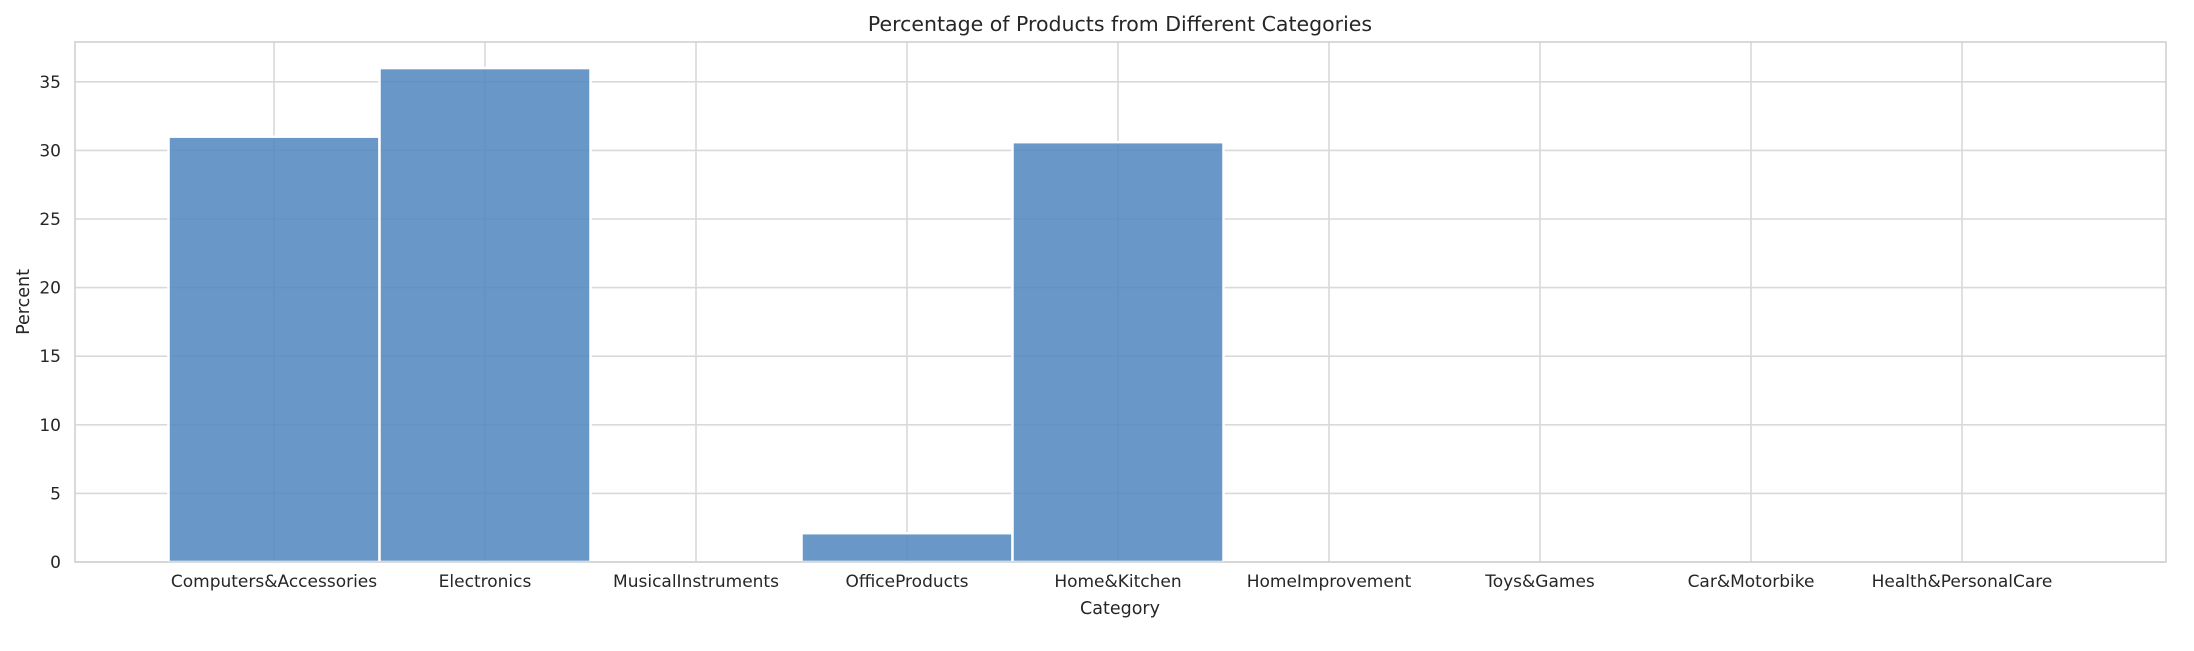 This screenshot has width=2194, height=651. What do you see at coordinates (1120, 609) in the screenshot?
I see `x-axis-label: Category` at bounding box center [1120, 609].